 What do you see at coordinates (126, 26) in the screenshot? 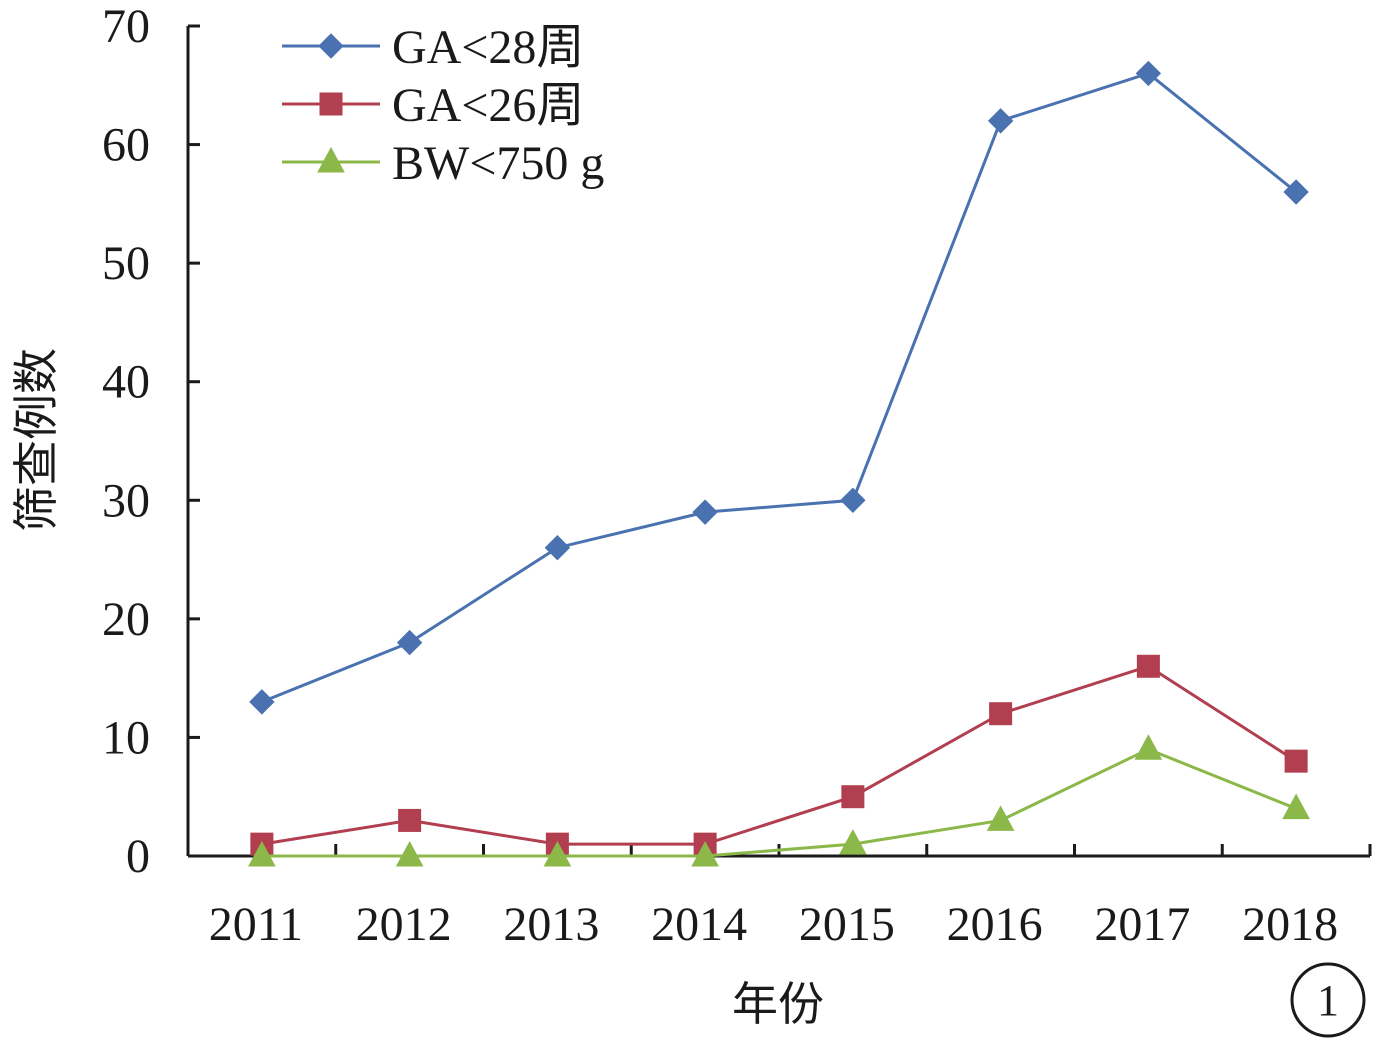
I see `y-tick-label: 70` at bounding box center [126, 26].